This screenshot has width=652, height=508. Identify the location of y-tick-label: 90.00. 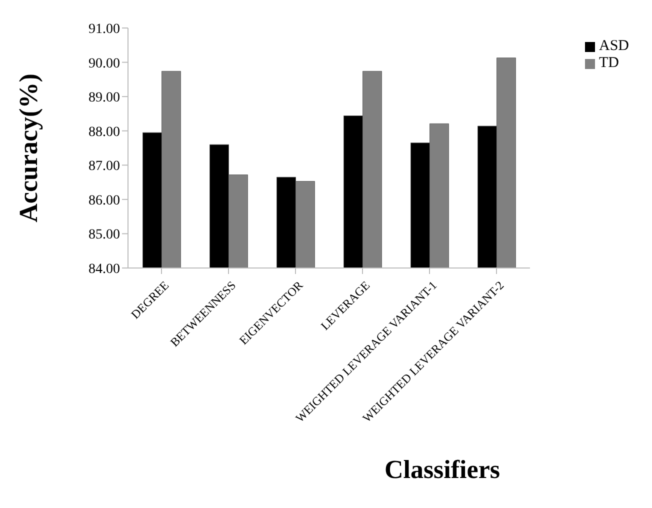
(104, 64).